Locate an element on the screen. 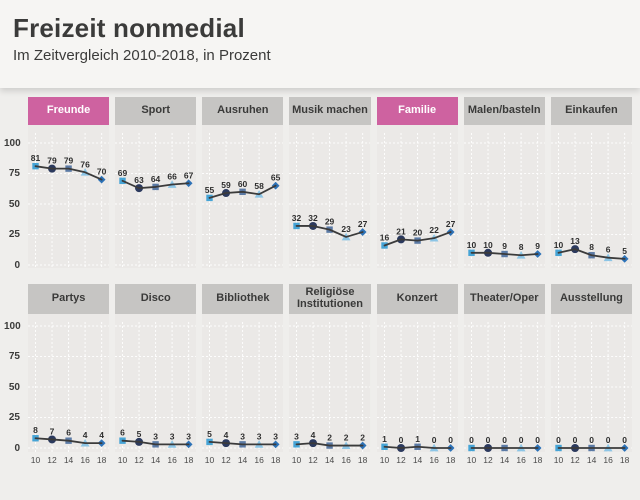  value-label: 58 is located at coordinates (260, 186).